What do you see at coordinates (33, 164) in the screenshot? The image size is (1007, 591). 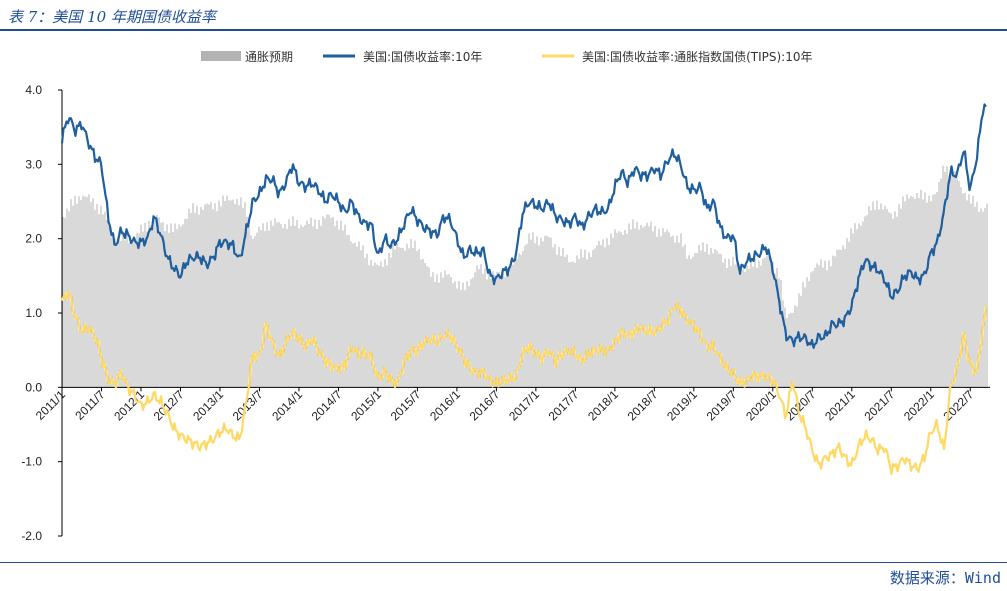 I see `y-tick-label: 3.0` at bounding box center [33, 164].